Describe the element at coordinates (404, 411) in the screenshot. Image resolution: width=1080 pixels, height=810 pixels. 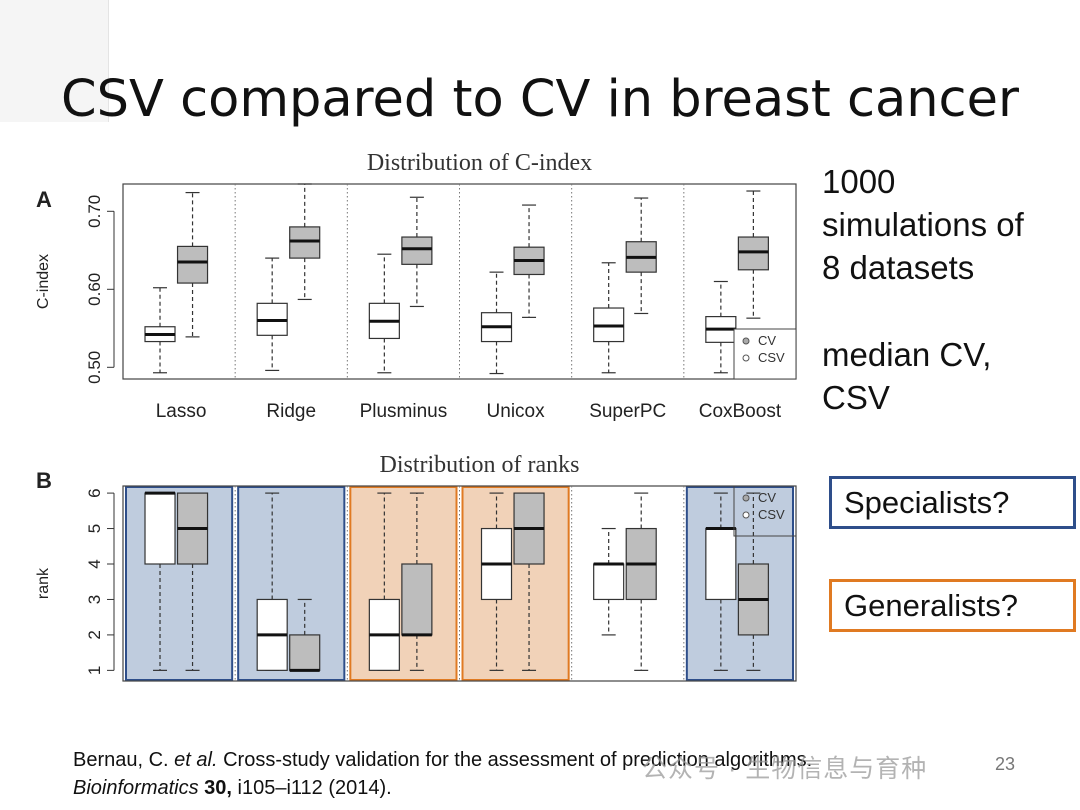
I see `category-label-plusminus: Plusminus` at that location.